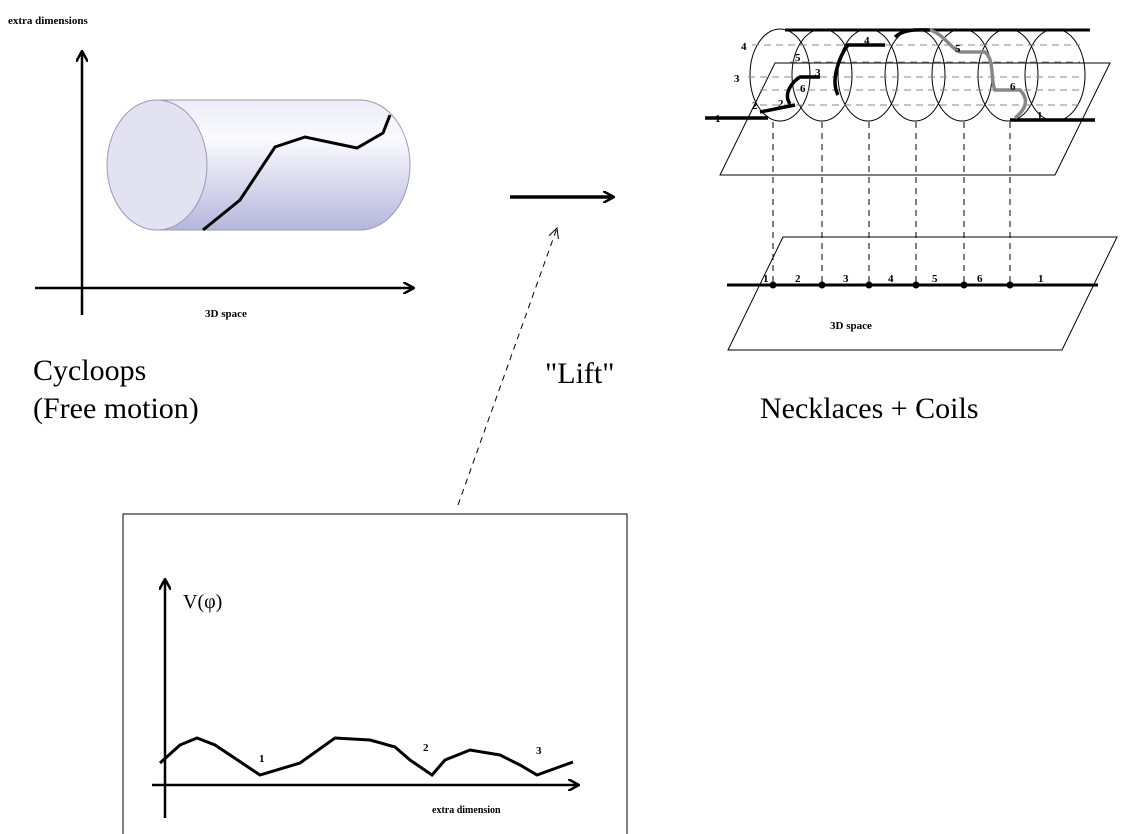 The image size is (1125, 834). I want to click on lower-plane, so click(922, 293).